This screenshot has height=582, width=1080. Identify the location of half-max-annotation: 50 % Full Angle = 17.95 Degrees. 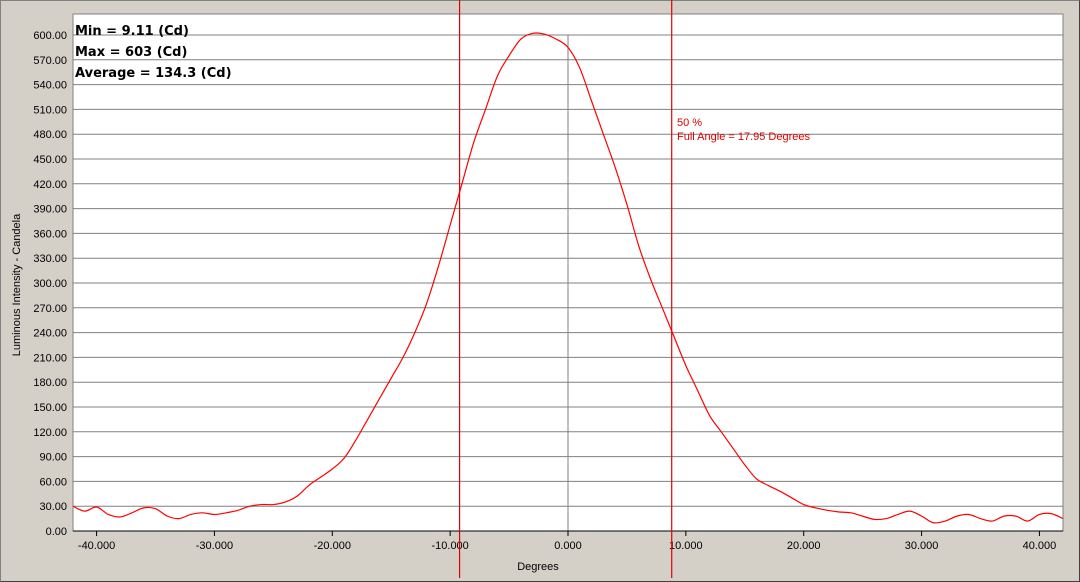
(743, 130).